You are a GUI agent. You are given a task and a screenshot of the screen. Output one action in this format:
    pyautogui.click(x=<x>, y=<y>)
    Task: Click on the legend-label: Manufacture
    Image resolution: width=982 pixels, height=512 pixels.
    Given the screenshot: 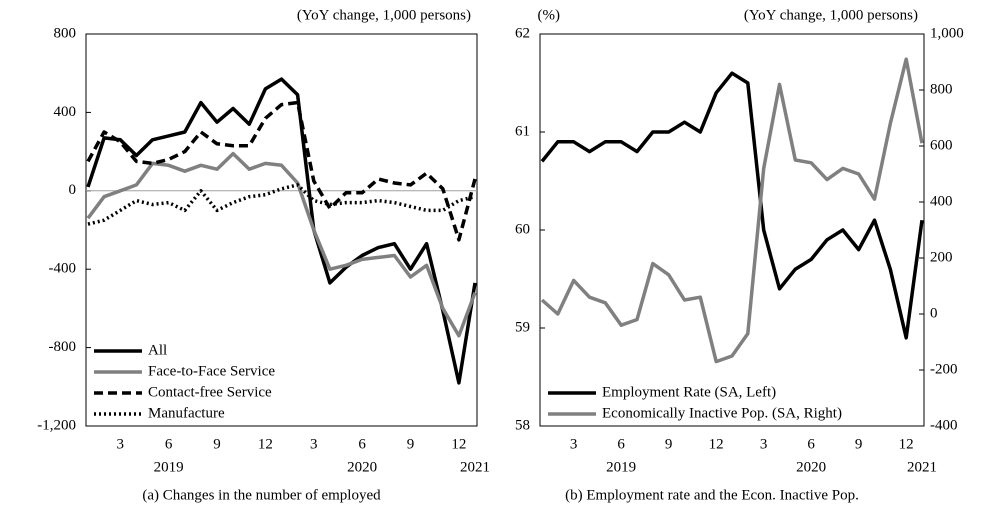 What is the action you would take?
    pyautogui.click(x=186, y=413)
    